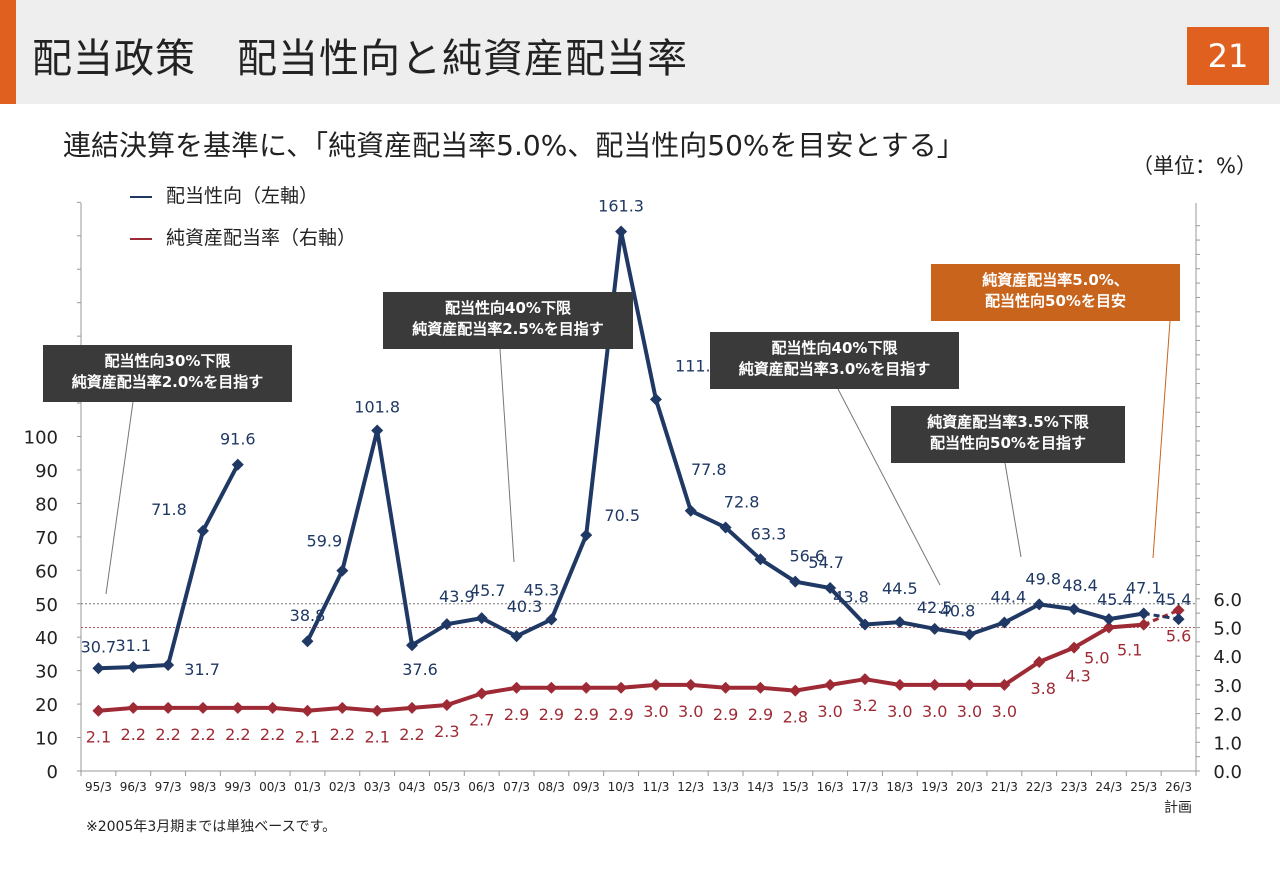  What do you see at coordinates (621, 205) in the screenshot?
I see `payout-data-label: 161.3` at bounding box center [621, 205].